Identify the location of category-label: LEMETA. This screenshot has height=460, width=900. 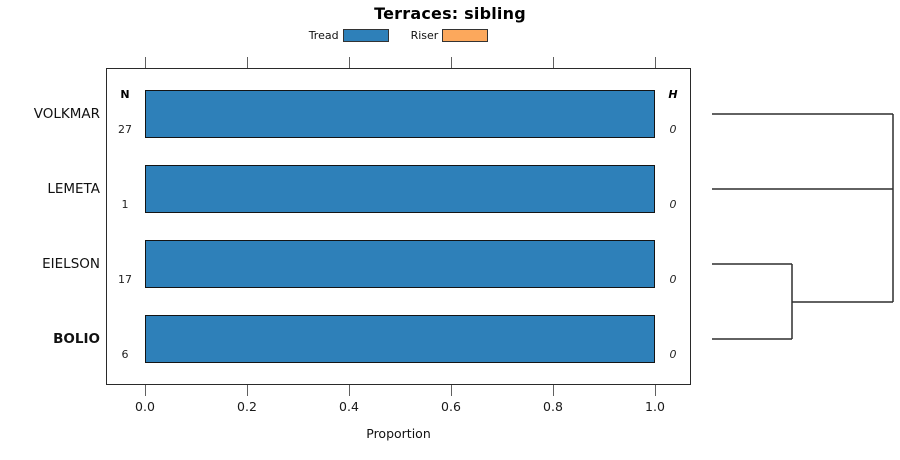
(73, 189).